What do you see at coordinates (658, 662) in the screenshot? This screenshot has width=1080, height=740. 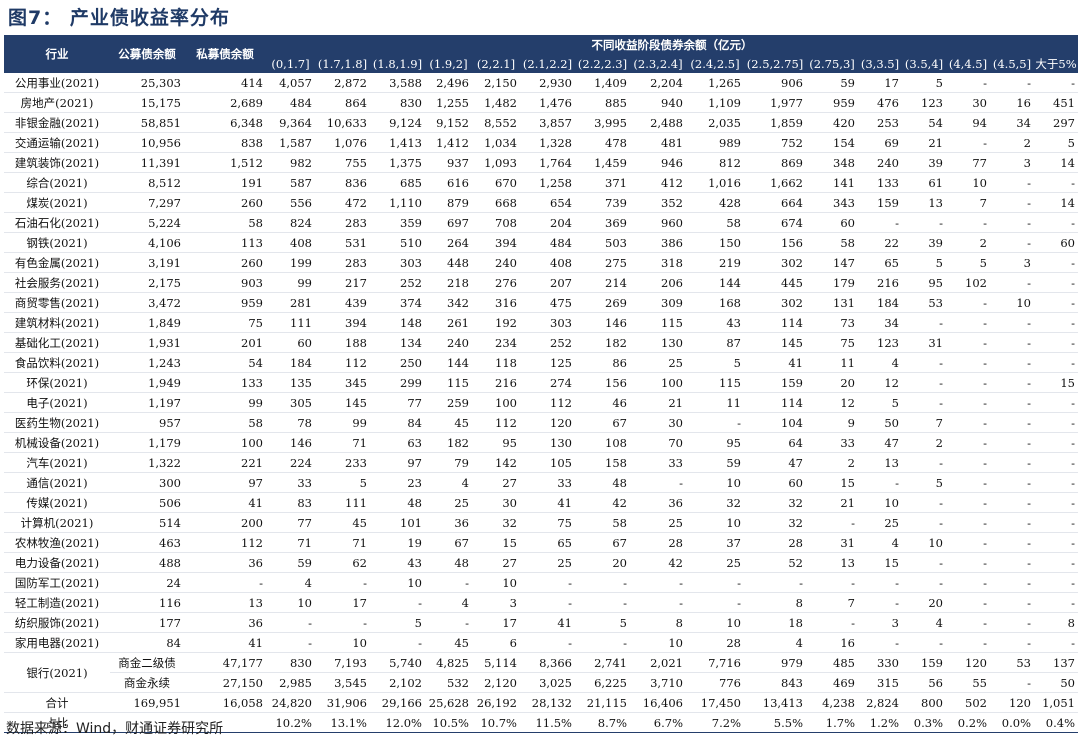 I see `value-cell: 2,021` at bounding box center [658, 662].